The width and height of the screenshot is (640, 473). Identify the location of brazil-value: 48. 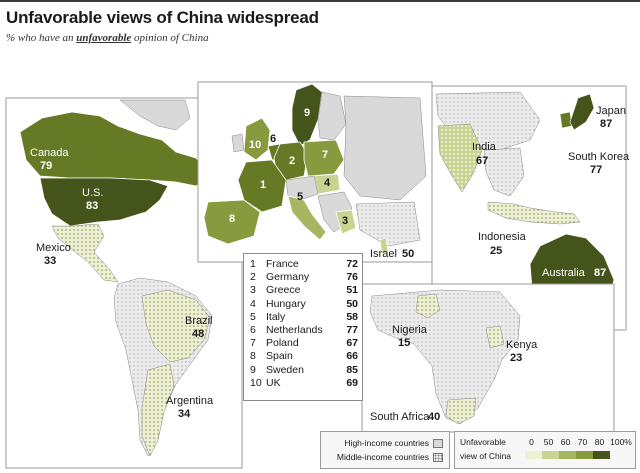
(198, 334).